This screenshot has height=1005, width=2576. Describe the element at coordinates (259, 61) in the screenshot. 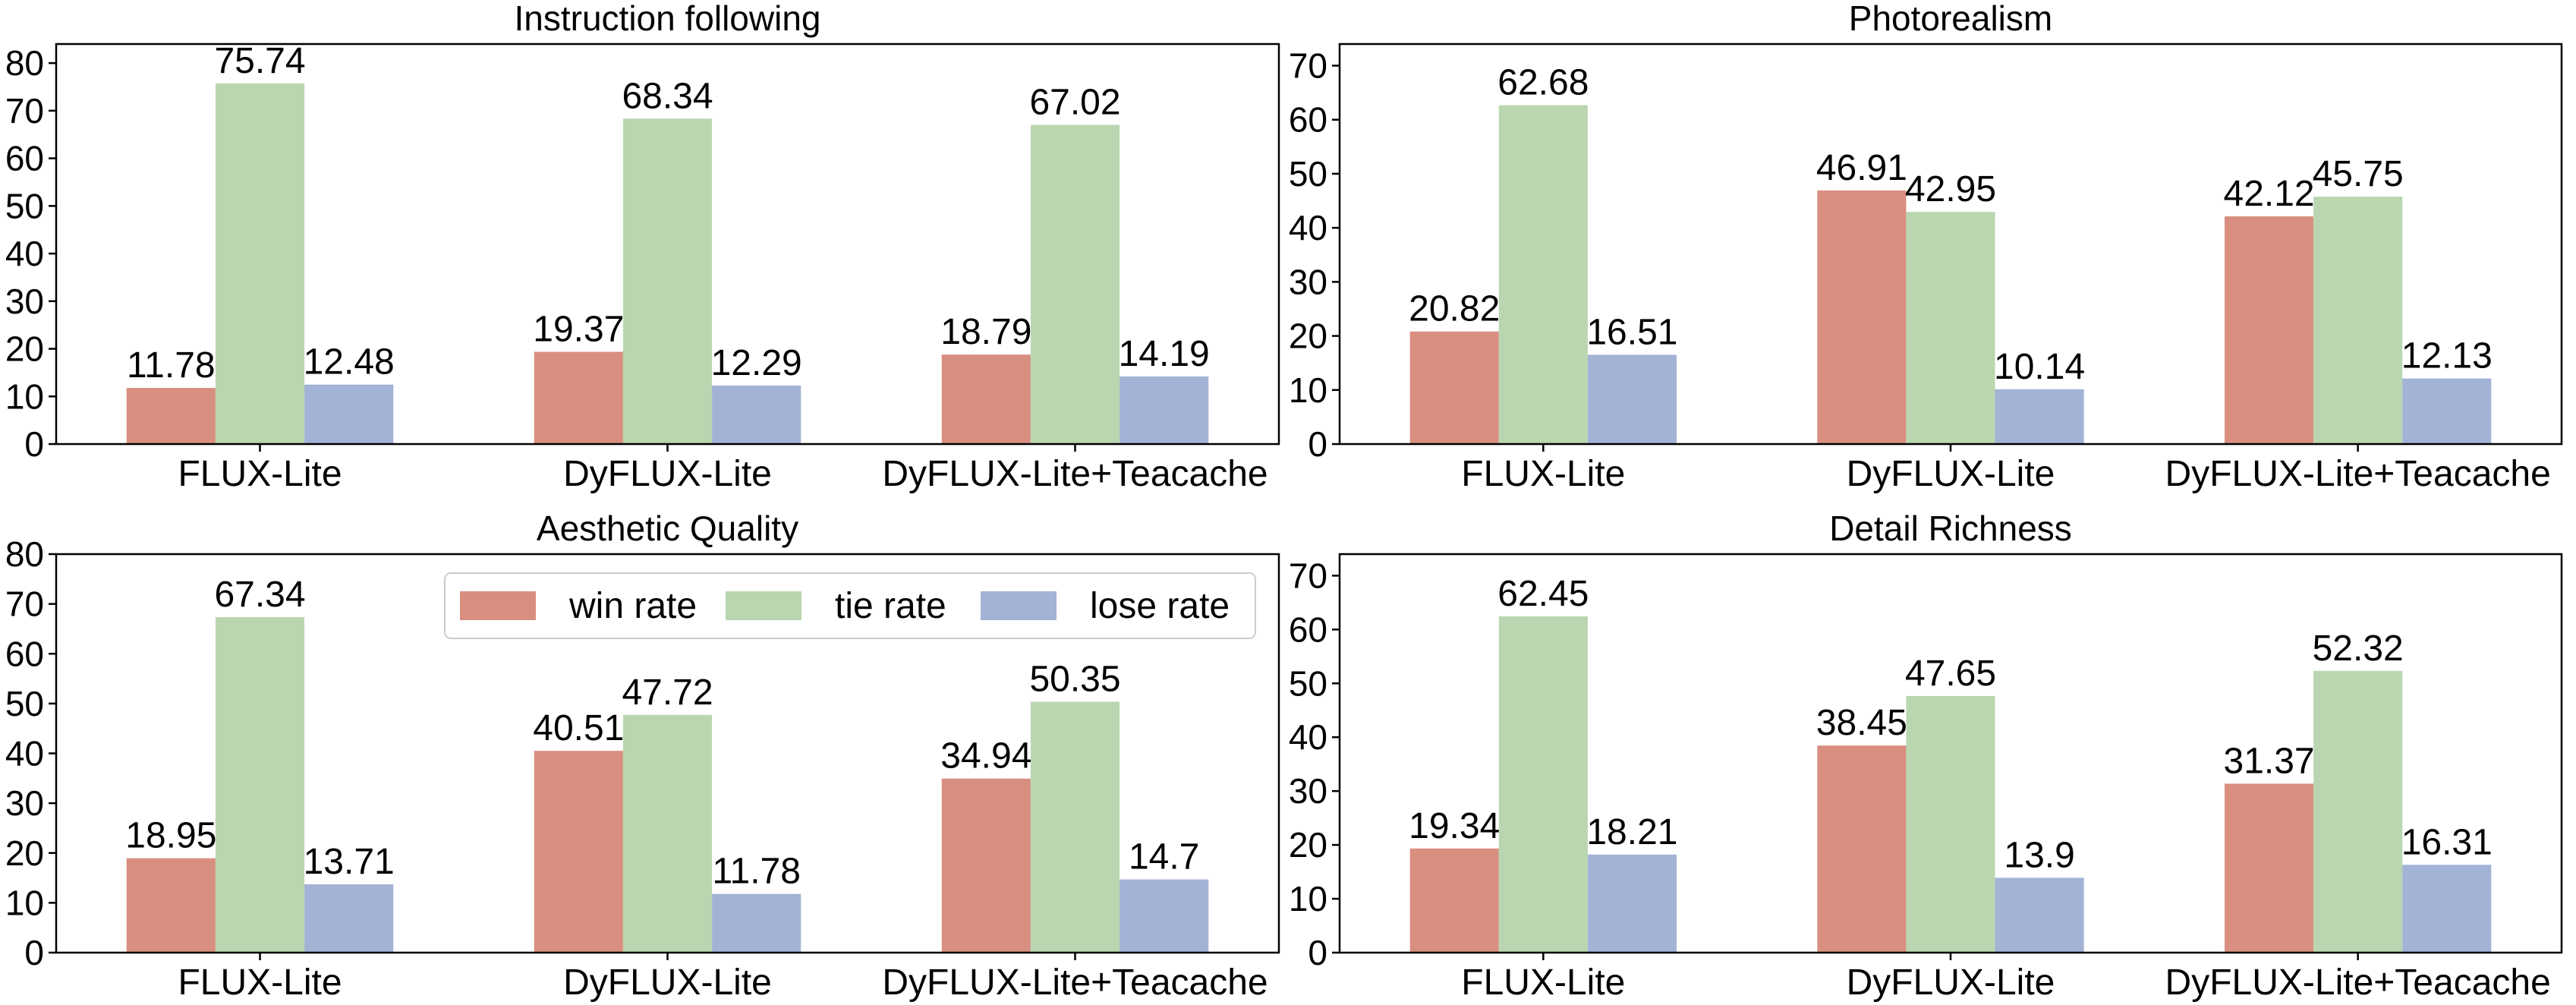

I see `data-label: 75.74` at that location.